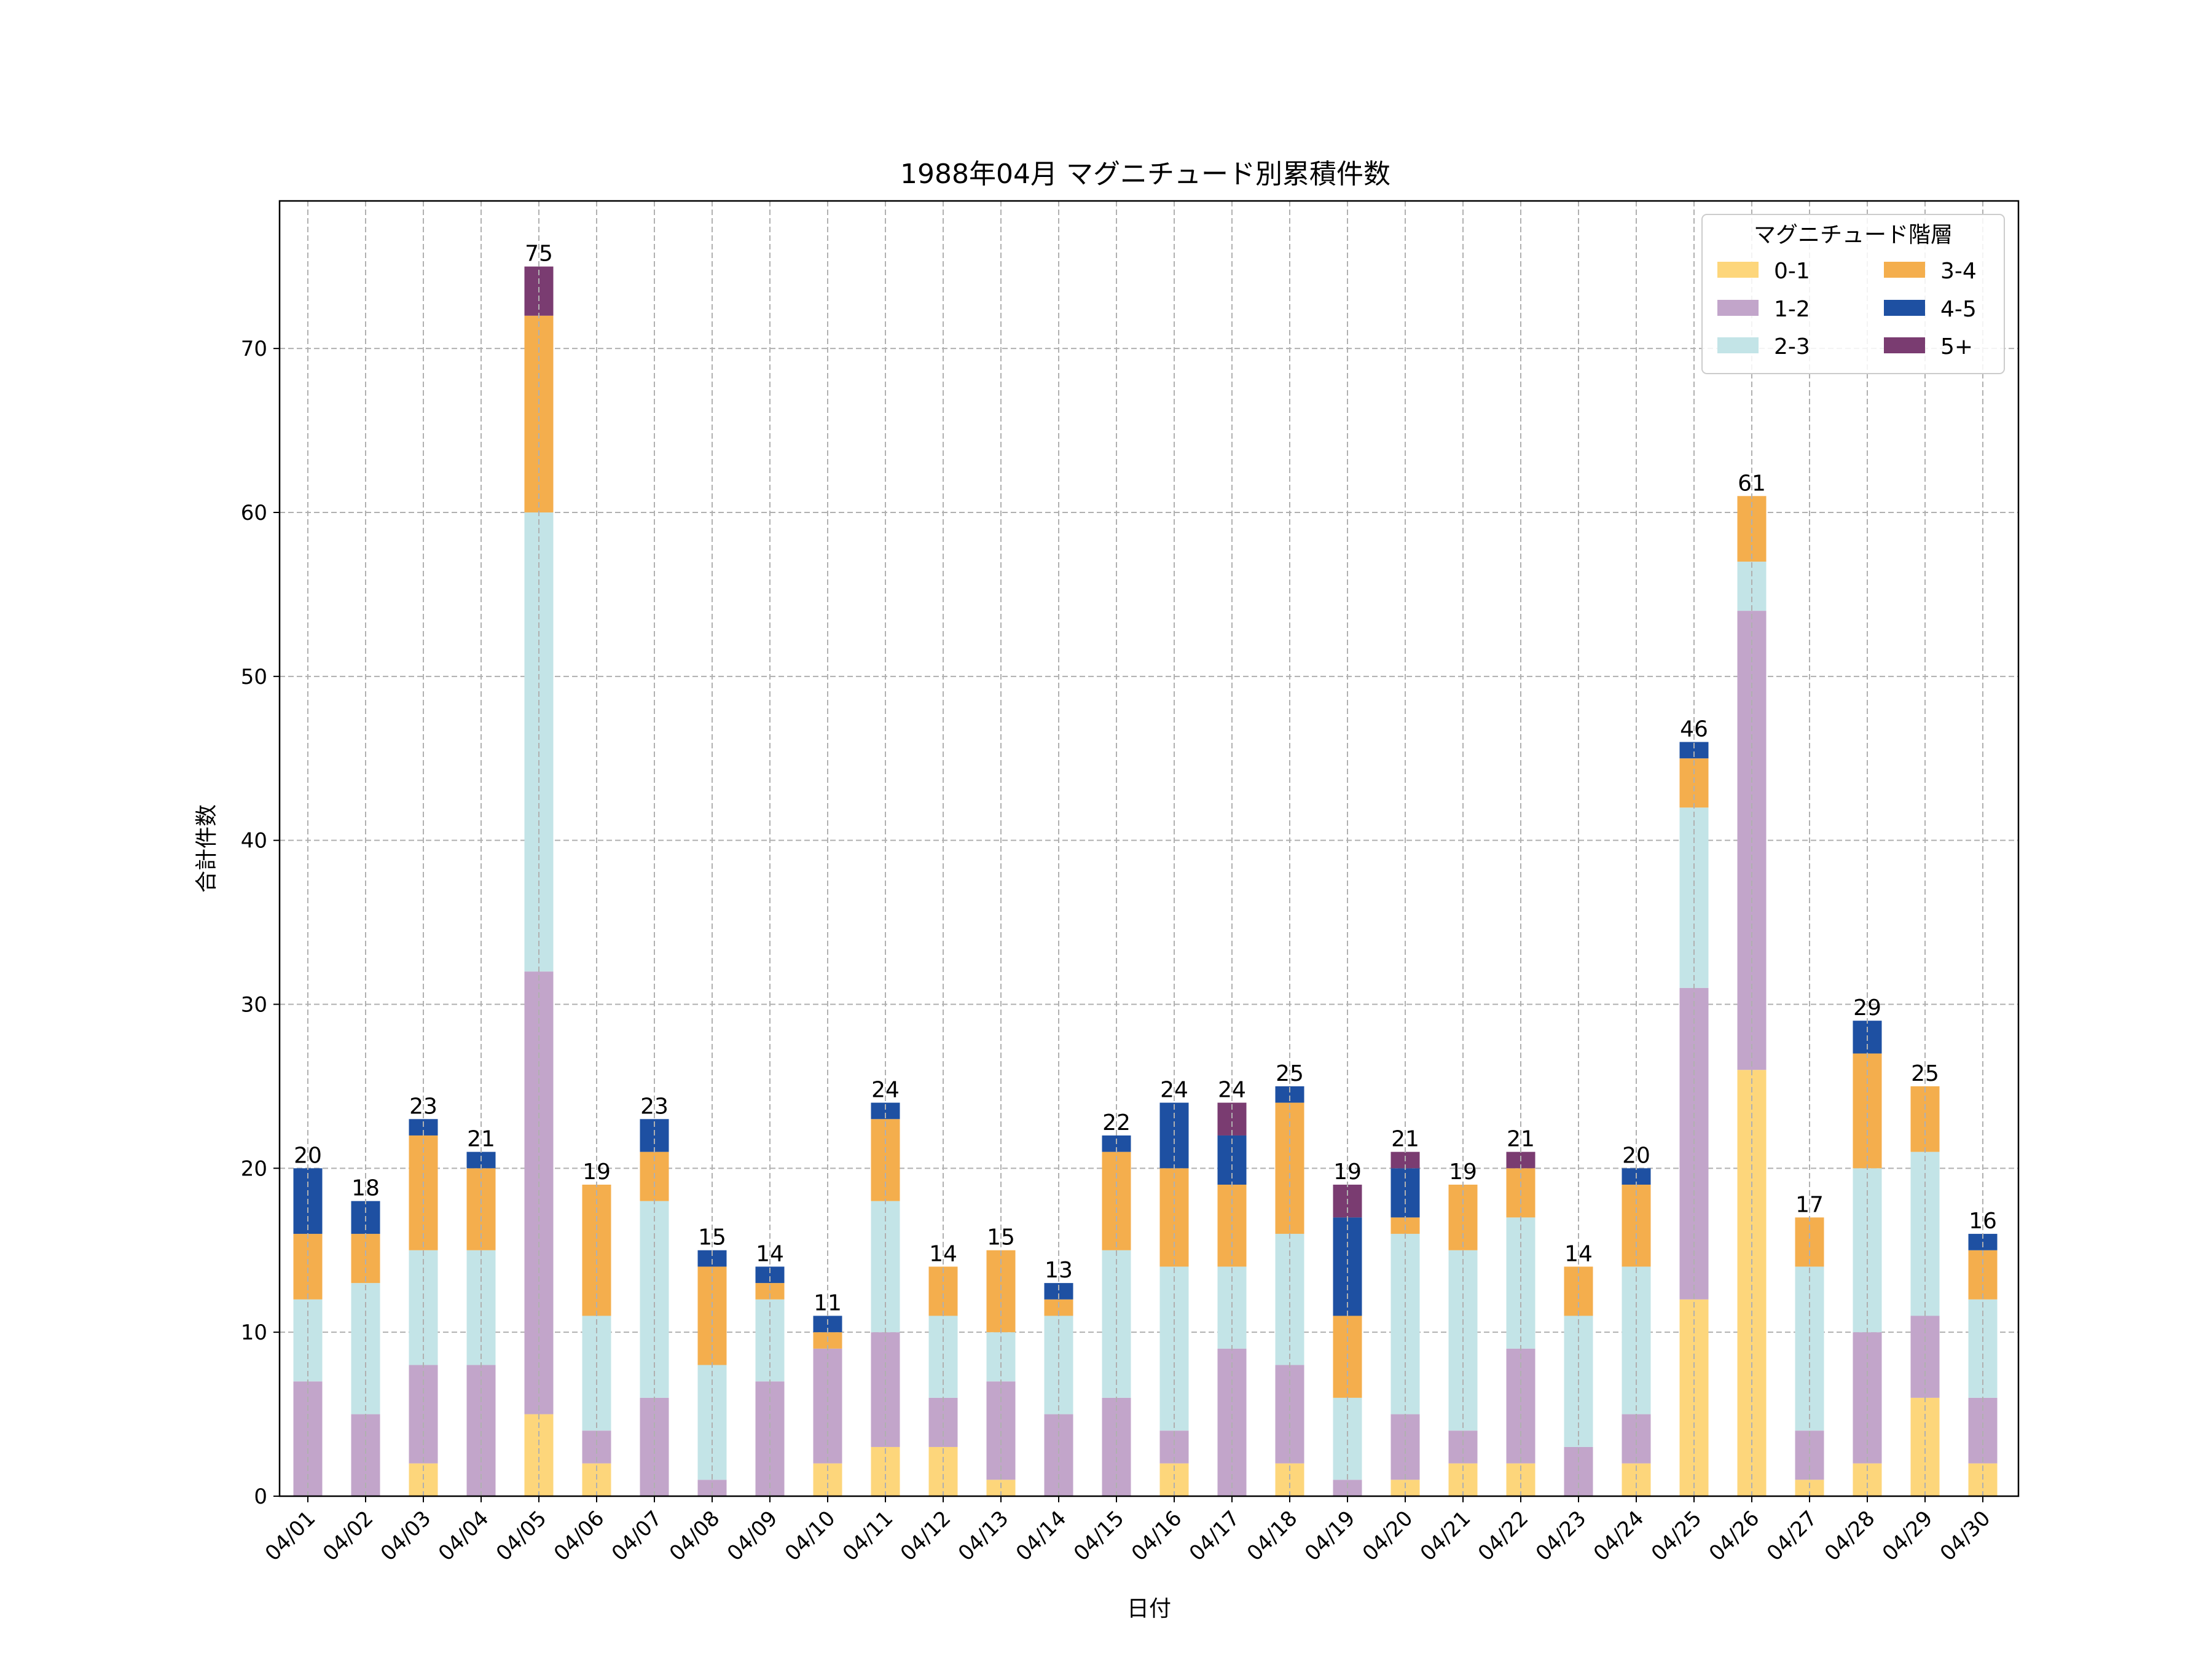 Image resolution: width=2212 pixels, height=1659 pixels. Describe the element at coordinates (1099, 1536) in the screenshot. I see `x-tick-label: 04/15` at that location.